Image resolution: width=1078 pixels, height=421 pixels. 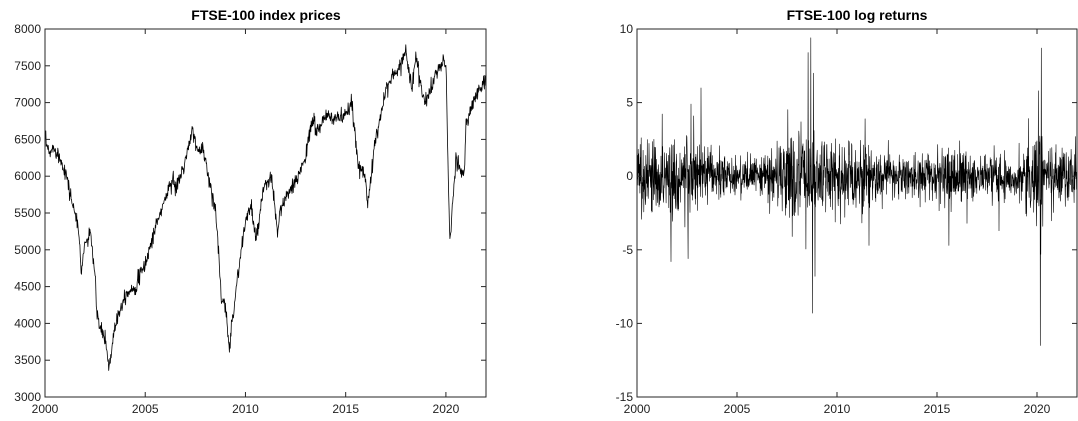 What do you see at coordinates (27, 139) in the screenshot?
I see `y-tick-label: 6500` at bounding box center [27, 139].